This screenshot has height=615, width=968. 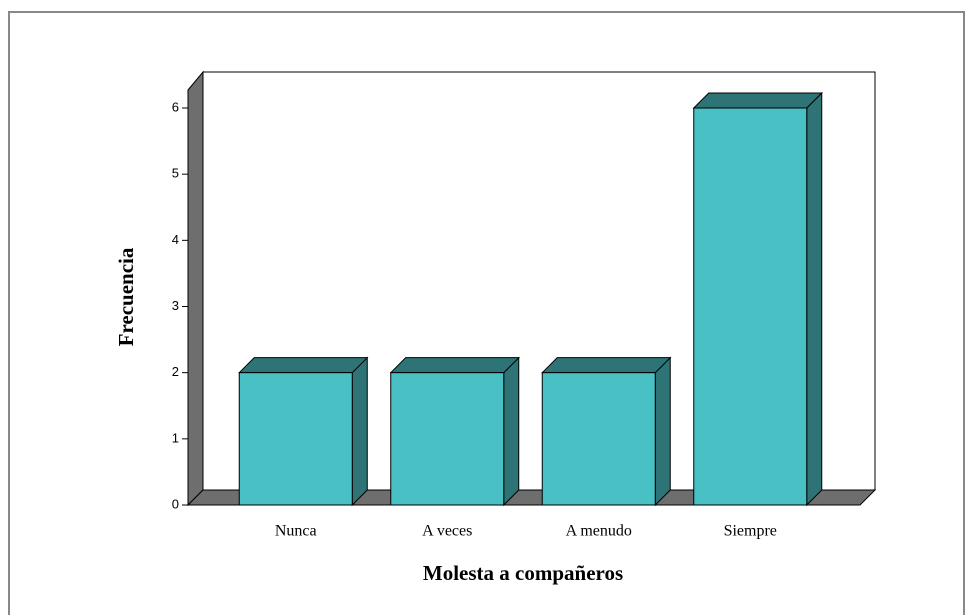 I want to click on x-axis-title: Molesta a compañeros, so click(x=523, y=573).